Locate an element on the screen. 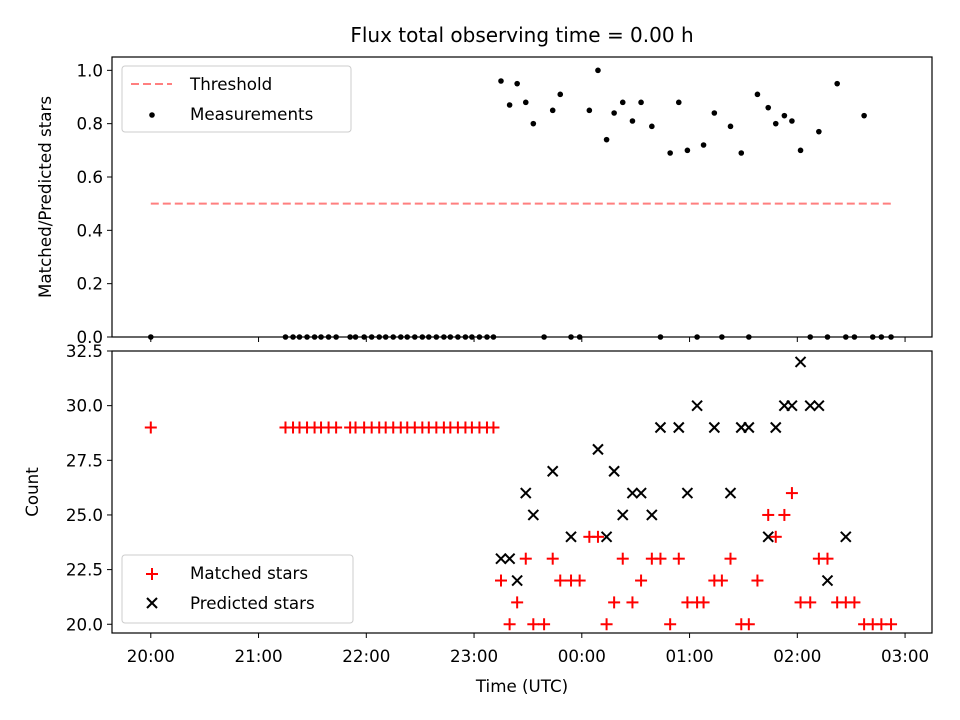  top-x-ticks is located at coordinates (528, 339).